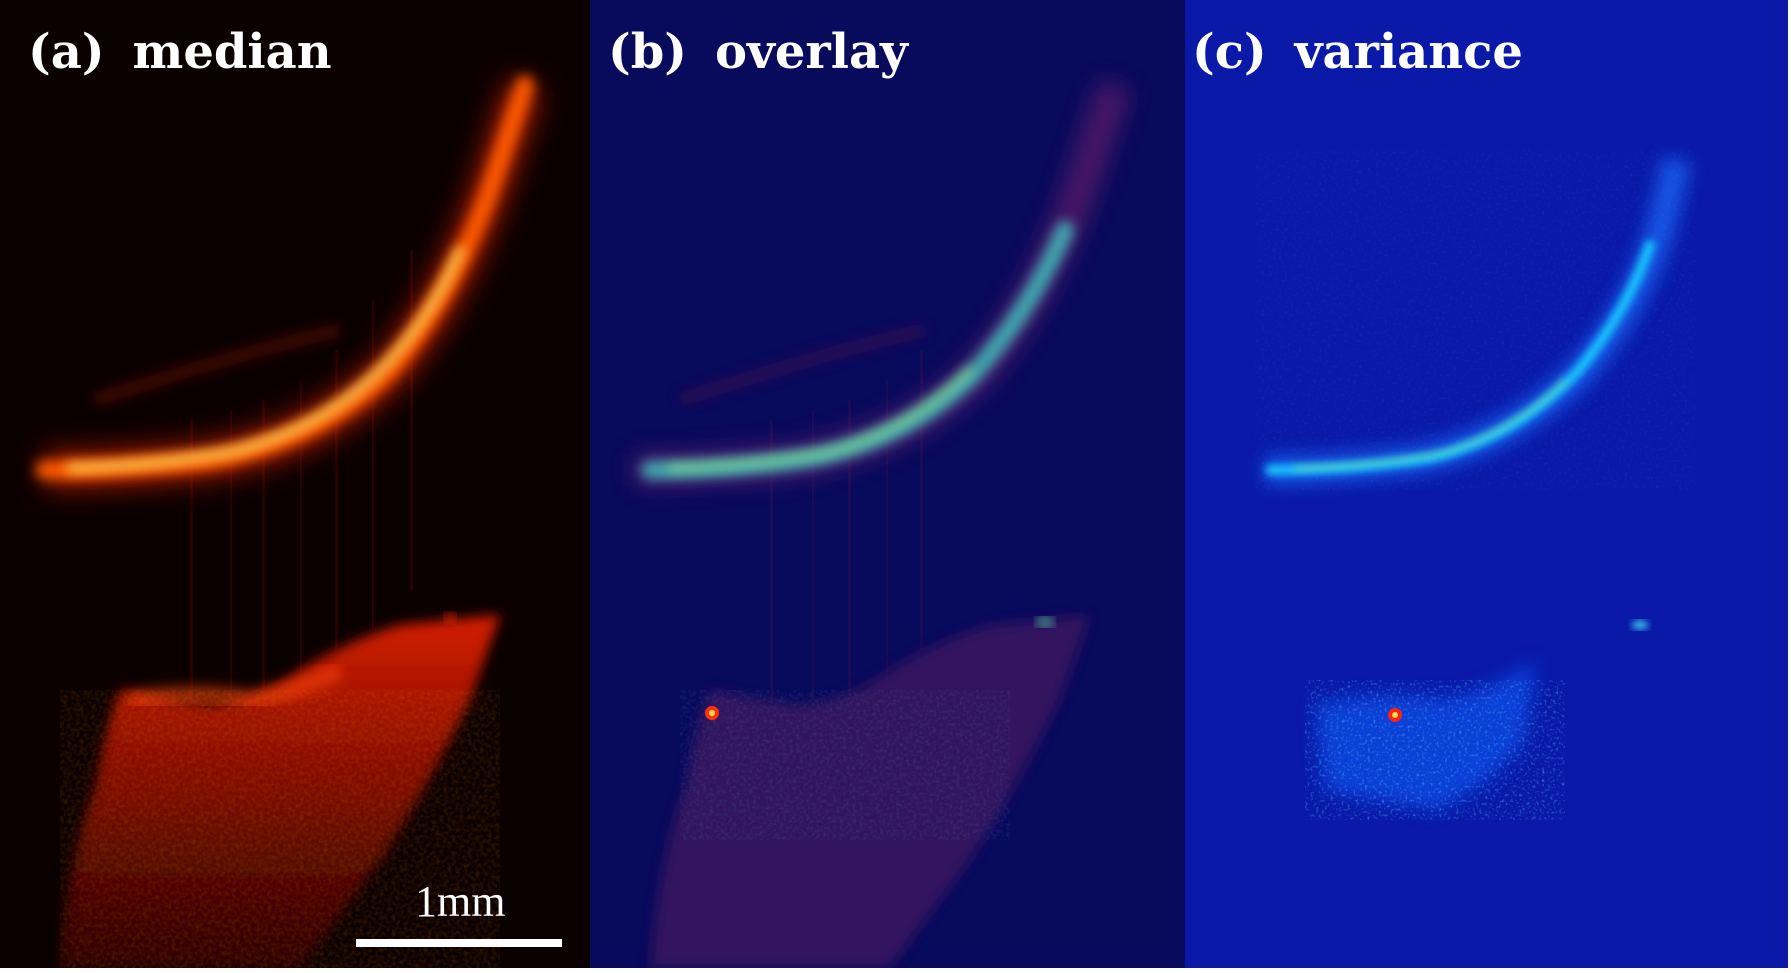 Image resolution: width=1791 pixels, height=973 pixels. Describe the element at coordinates (460, 901) in the screenshot. I see `scalebar-label: 1mm` at that location.